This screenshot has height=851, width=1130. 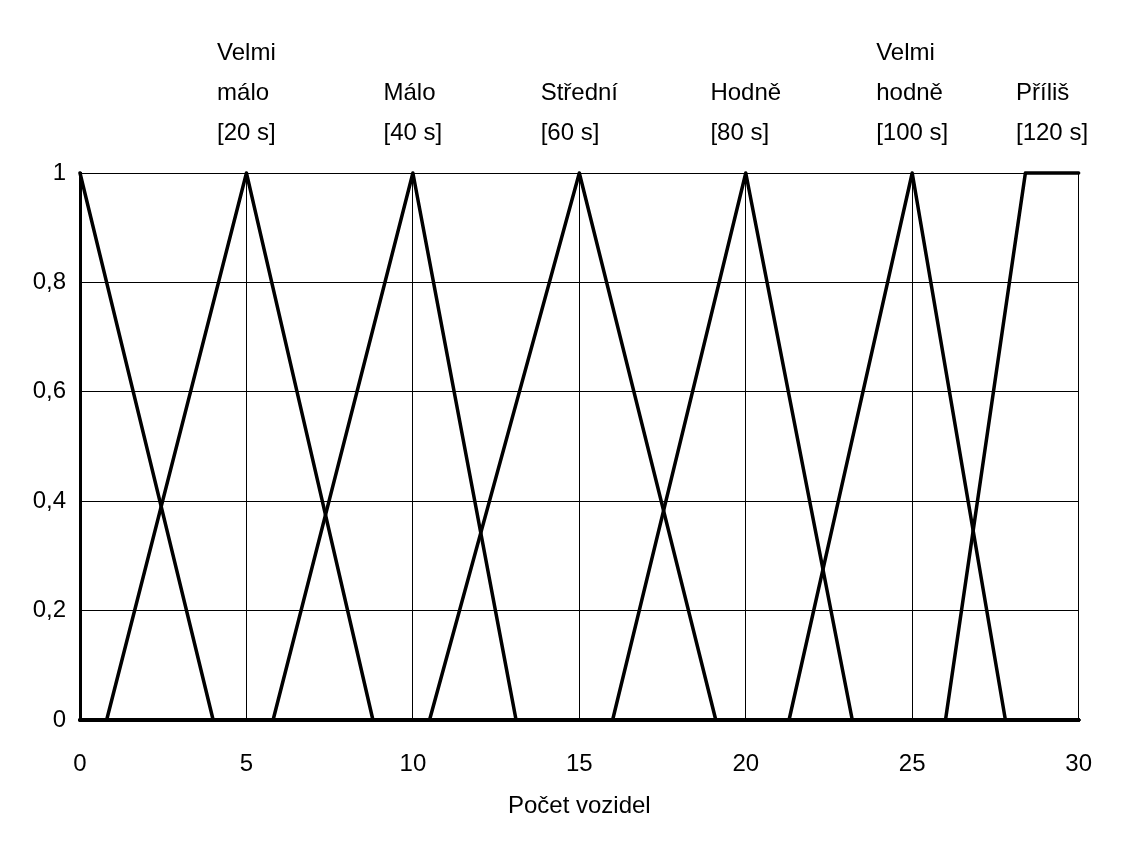 What do you see at coordinates (246, 763) in the screenshot?
I see `x-tick-label: 5` at bounding box center [246, 763].